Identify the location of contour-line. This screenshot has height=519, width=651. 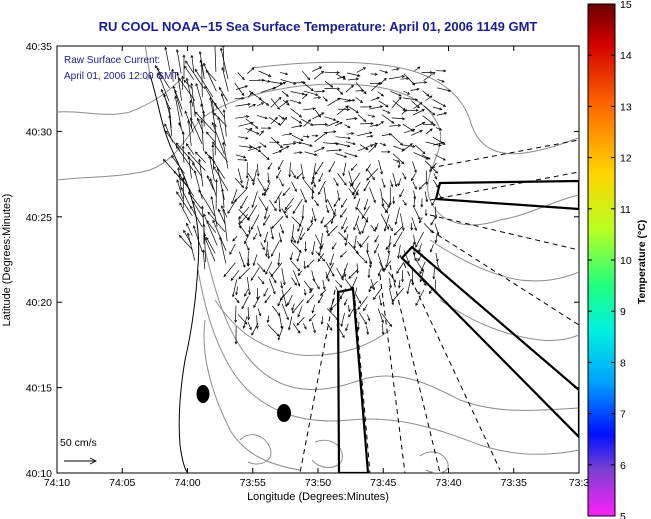
(255, 449).